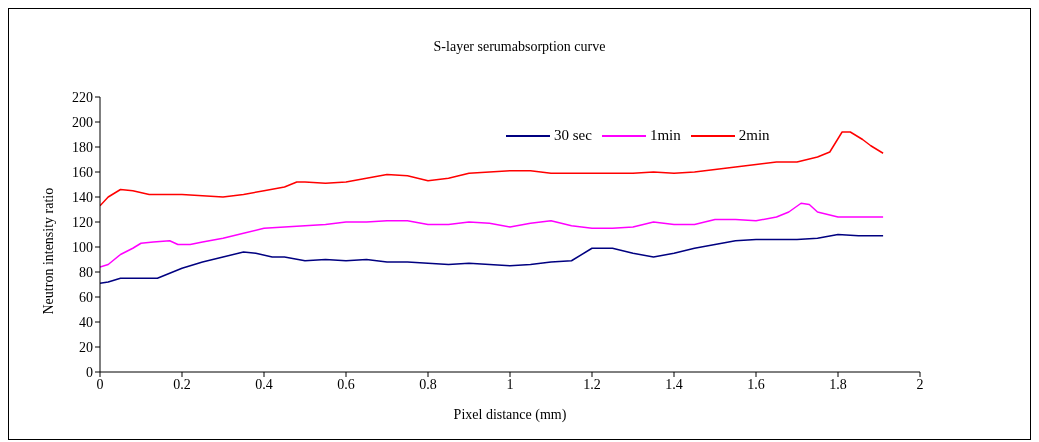  What do you see at coordinates (665, 135) in the screenshot?
I see `legend-label: 1min` at bounding box center [665, 135].